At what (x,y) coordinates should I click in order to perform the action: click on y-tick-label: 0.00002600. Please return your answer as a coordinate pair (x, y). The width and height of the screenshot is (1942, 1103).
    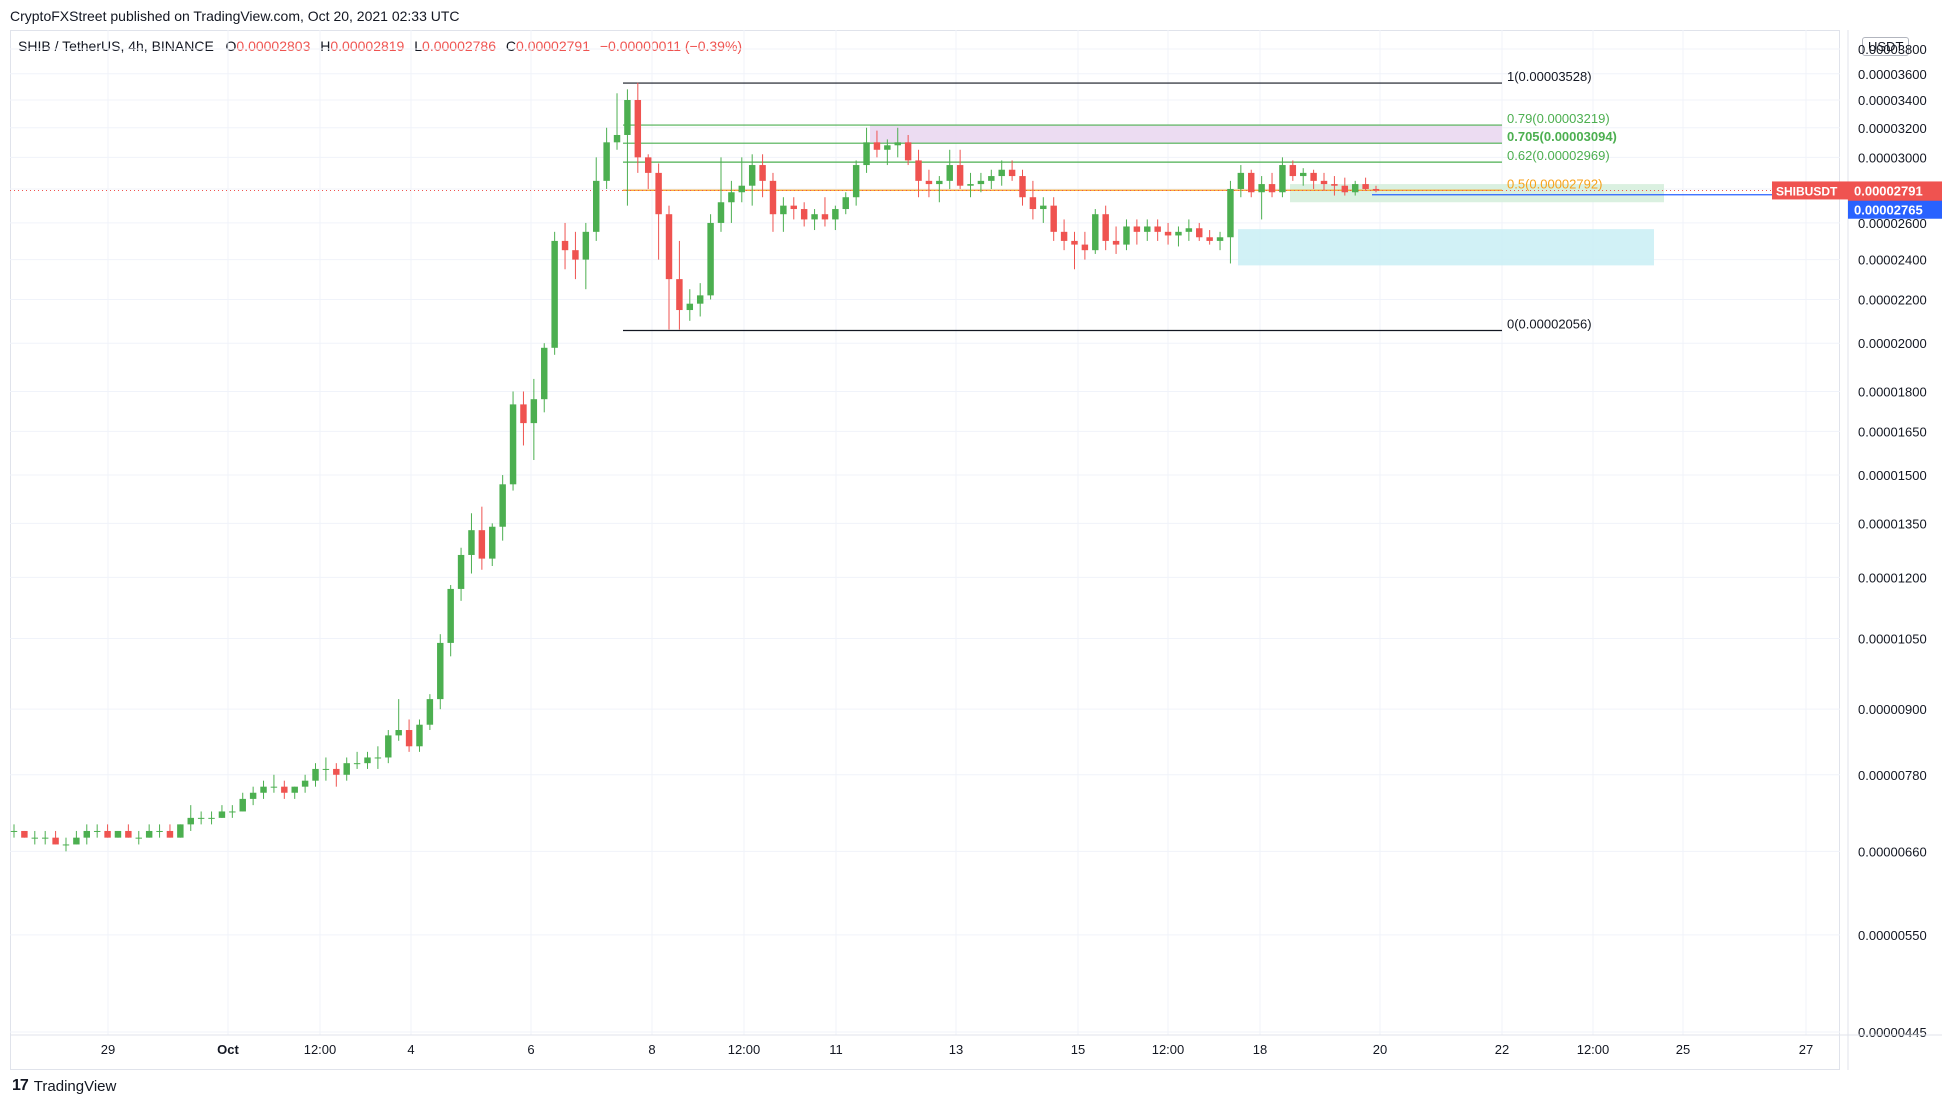
    Looking at the image, I should click on (1892, 223).